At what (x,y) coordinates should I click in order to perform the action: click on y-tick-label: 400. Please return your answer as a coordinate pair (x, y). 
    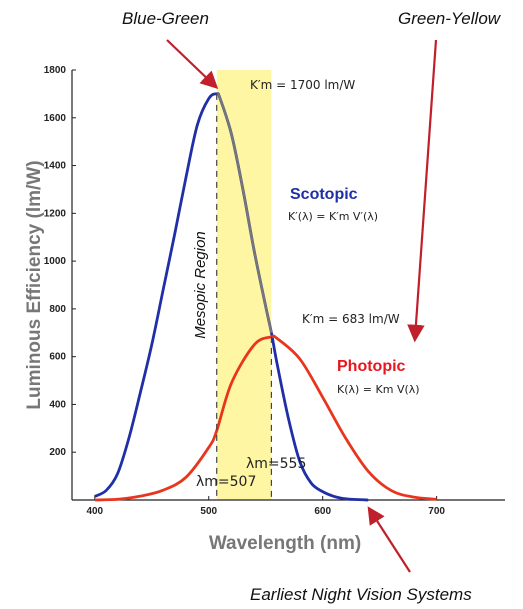
    Looking at the image, I should click on (57, 404).